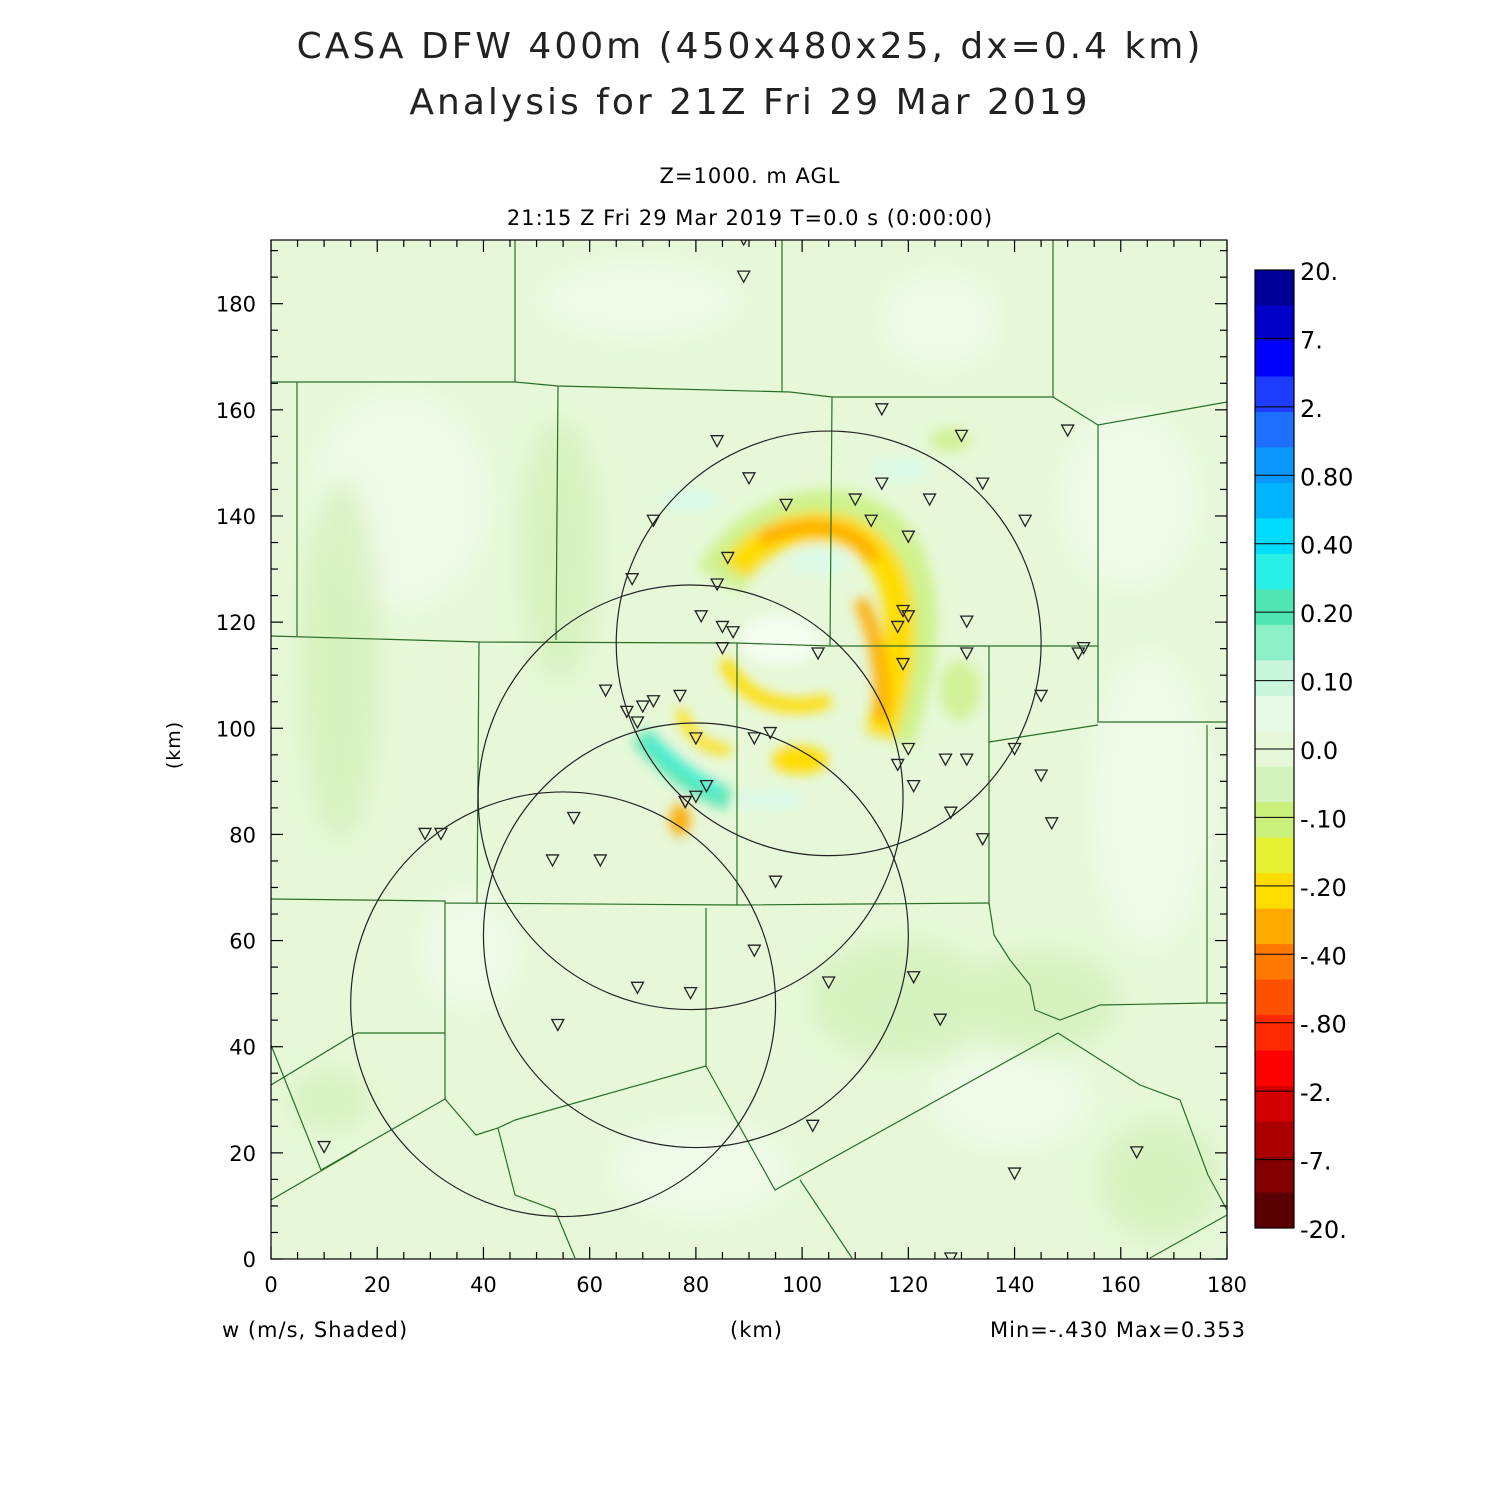 The width and height of the screenshot is (1500, 1500). What do you see at coordinates (1274, 749) in the screenshot?
I see `colorbar-frame` at bounding box center [1274, 749].